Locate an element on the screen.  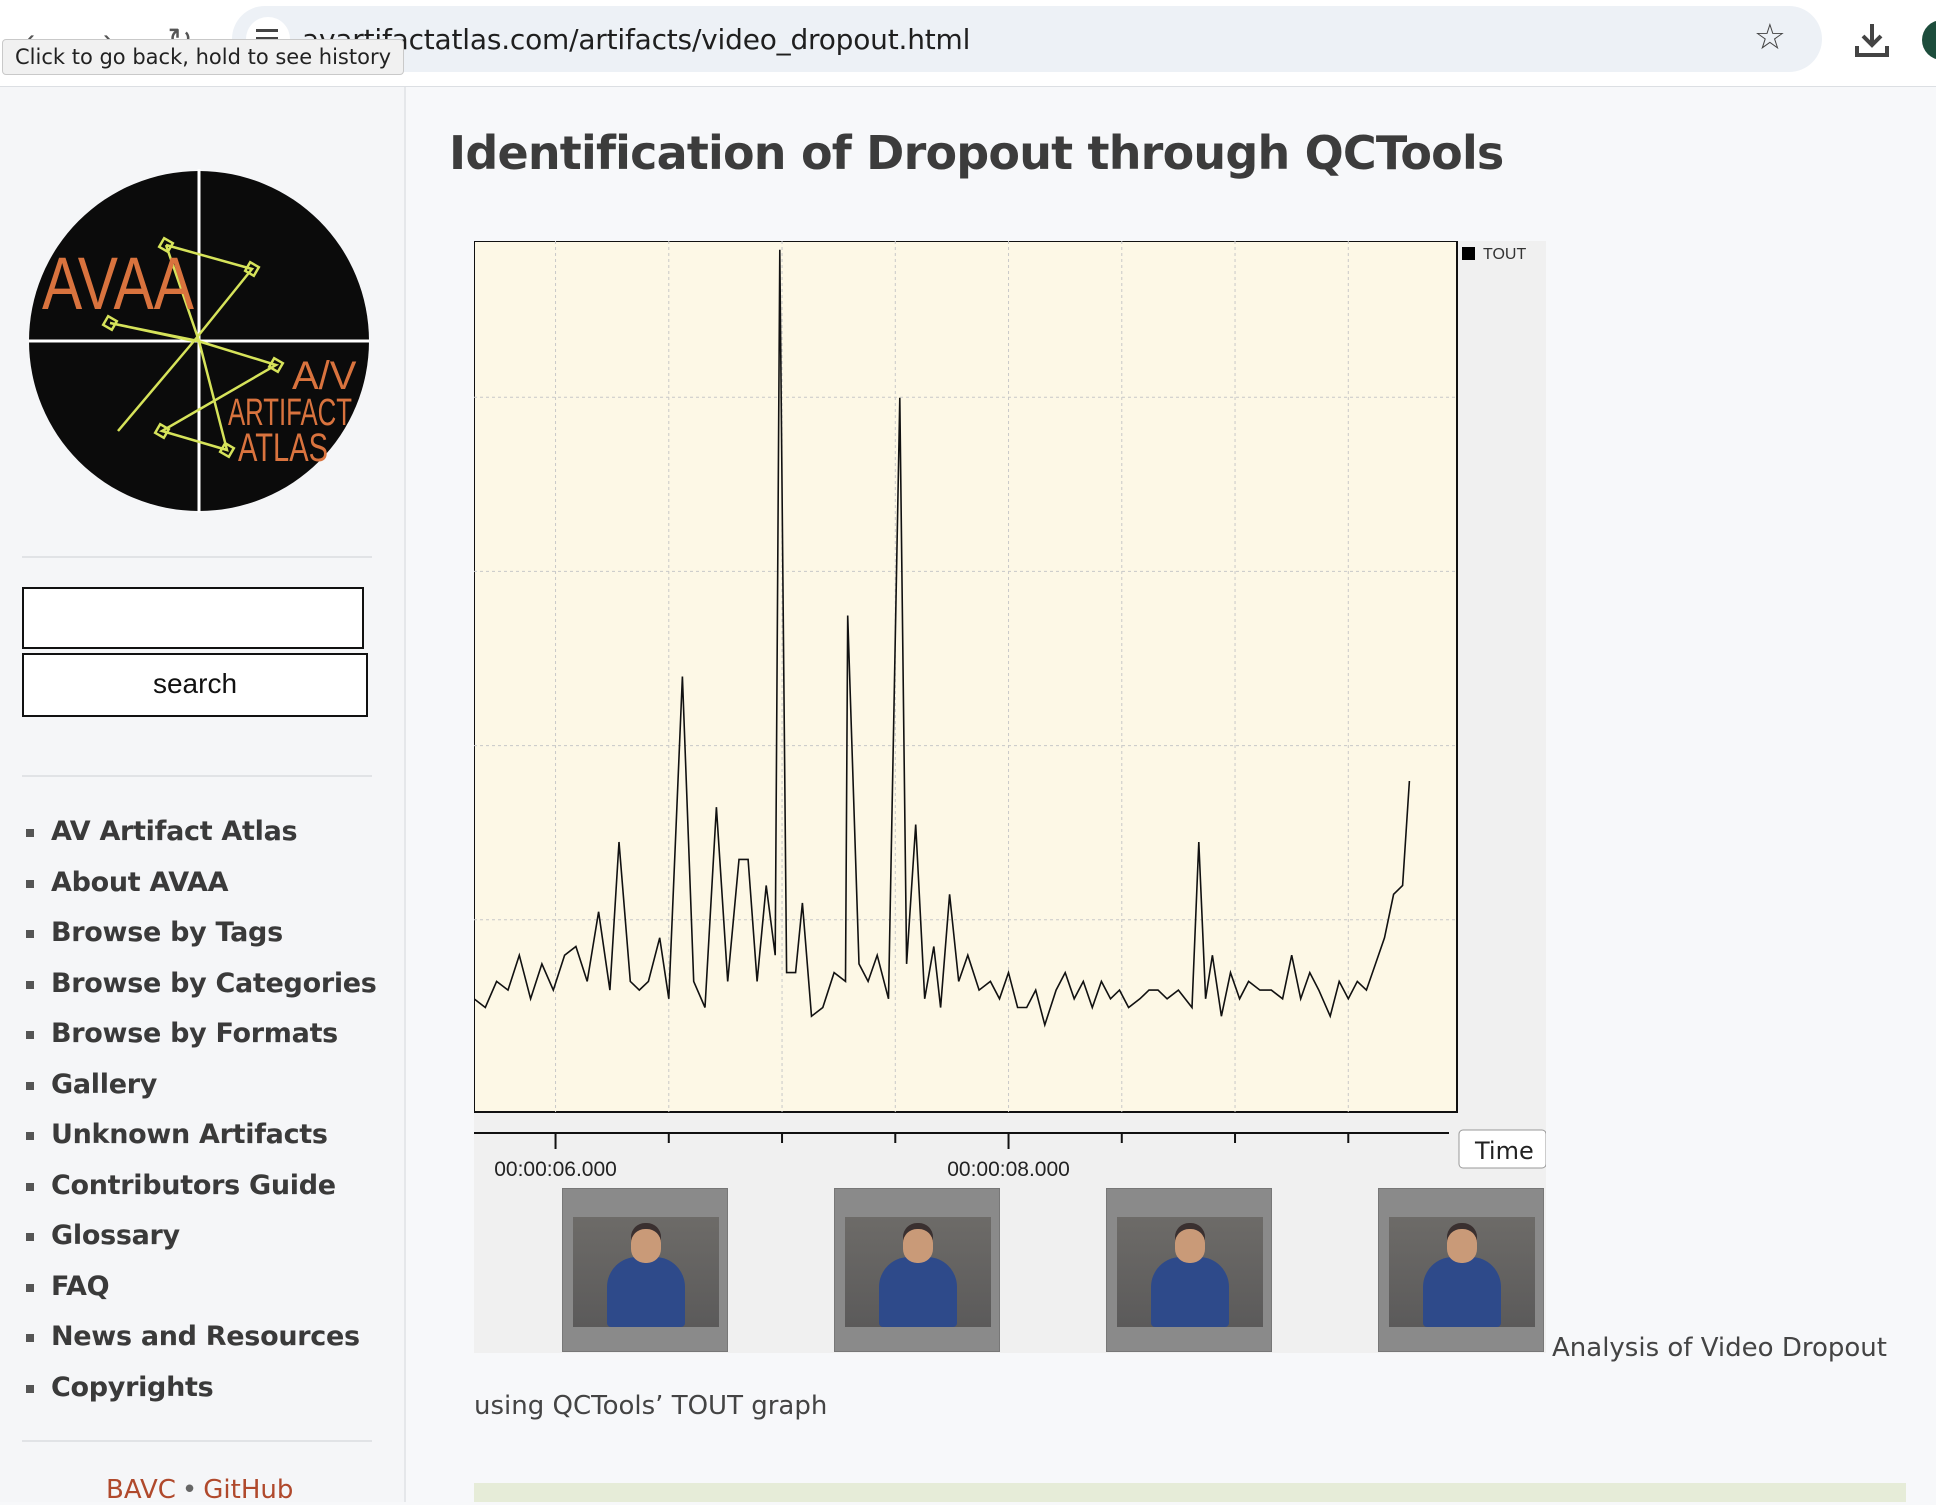
time-axis-title: Time is located at coordinates (1504, 1151).